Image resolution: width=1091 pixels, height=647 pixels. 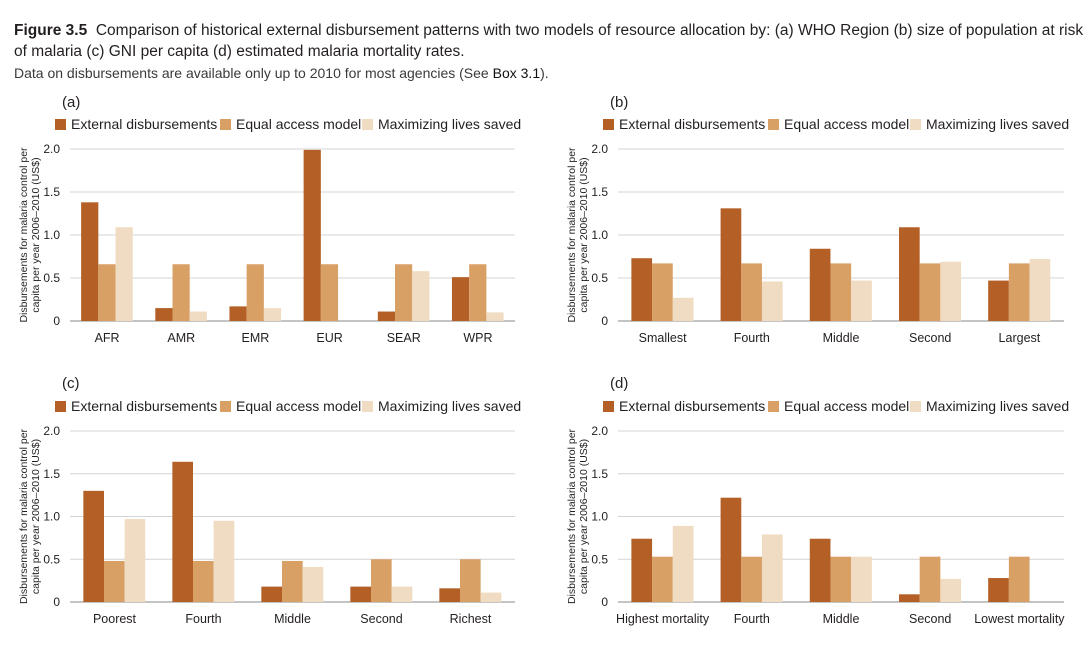 I want to click on y-tick-label: 0, so click(x=604, y=321).